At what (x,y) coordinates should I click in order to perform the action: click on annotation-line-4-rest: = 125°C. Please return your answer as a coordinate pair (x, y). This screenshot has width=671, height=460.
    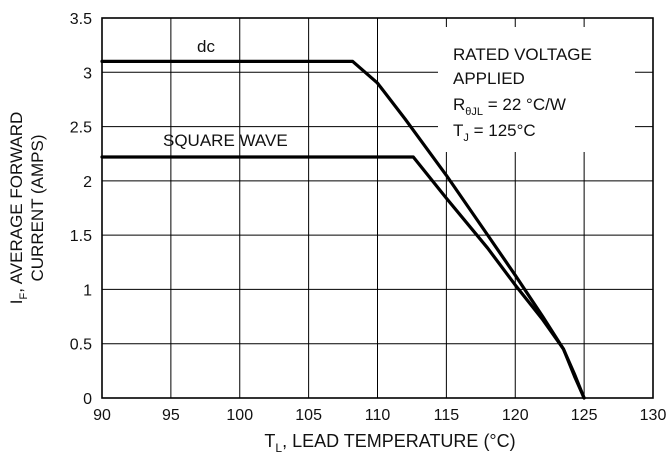
    Looking at the image, I should click on (502, 130).